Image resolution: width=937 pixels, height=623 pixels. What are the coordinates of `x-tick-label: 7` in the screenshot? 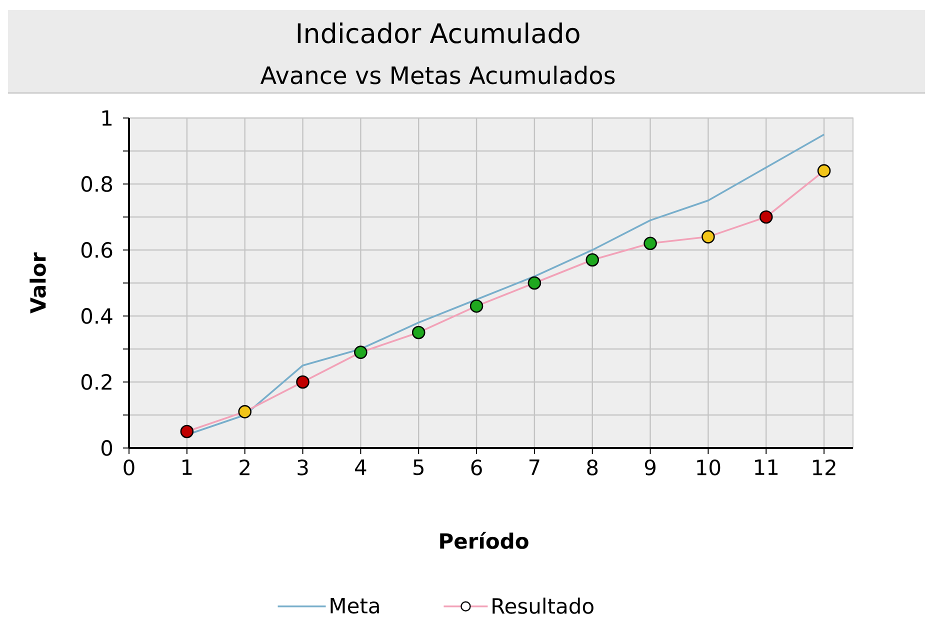 It's located at (534, 467).